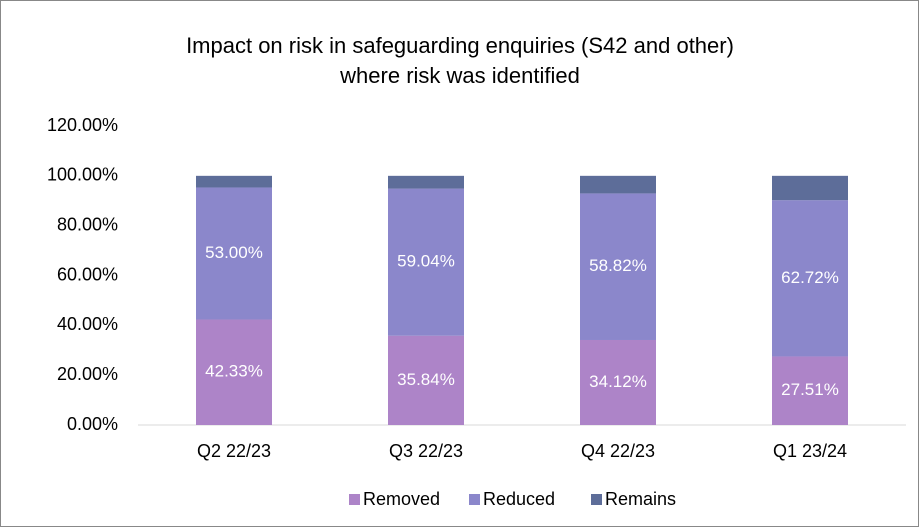  Describe the element at coordinates (87, 374) in the screenshot. I see `y-tick-label: 20.00%` at that location.